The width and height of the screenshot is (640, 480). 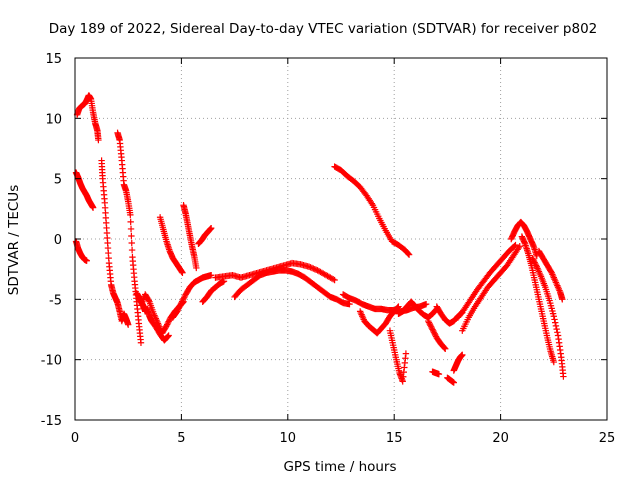 What do you see at coordinates (58, 180) in the screenshot?
I see `y-tick-label: 5` at bounding box center [58, 180].